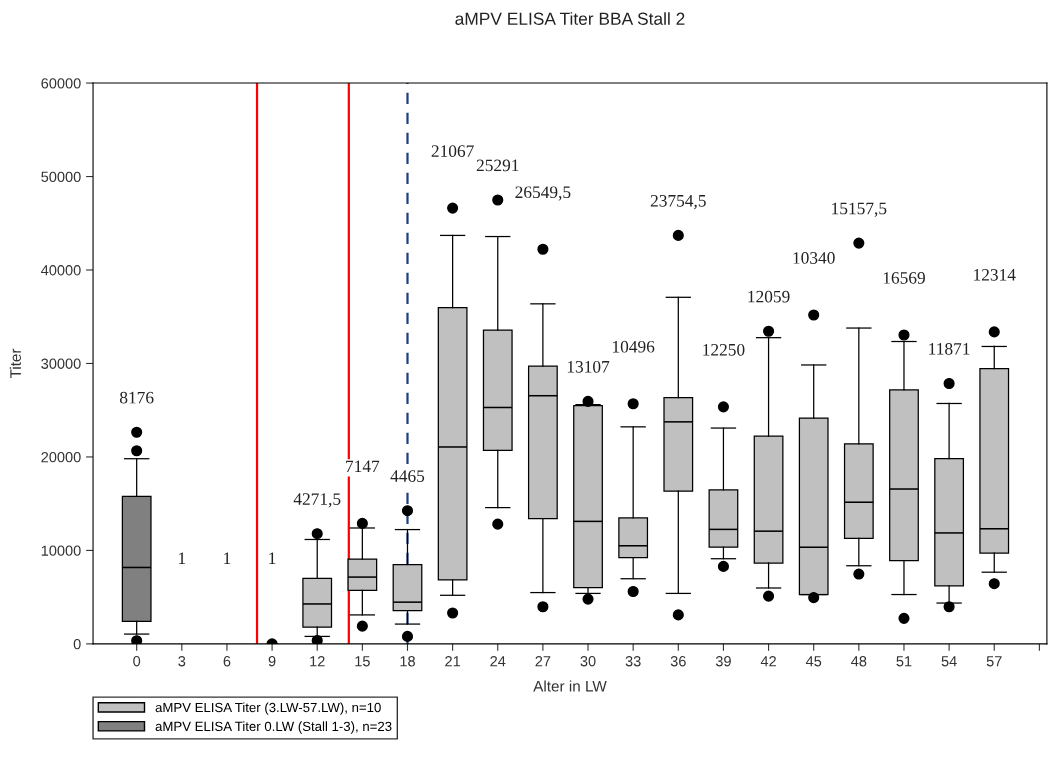  I want to click on x-tick-label: 6, so click(227, 661).